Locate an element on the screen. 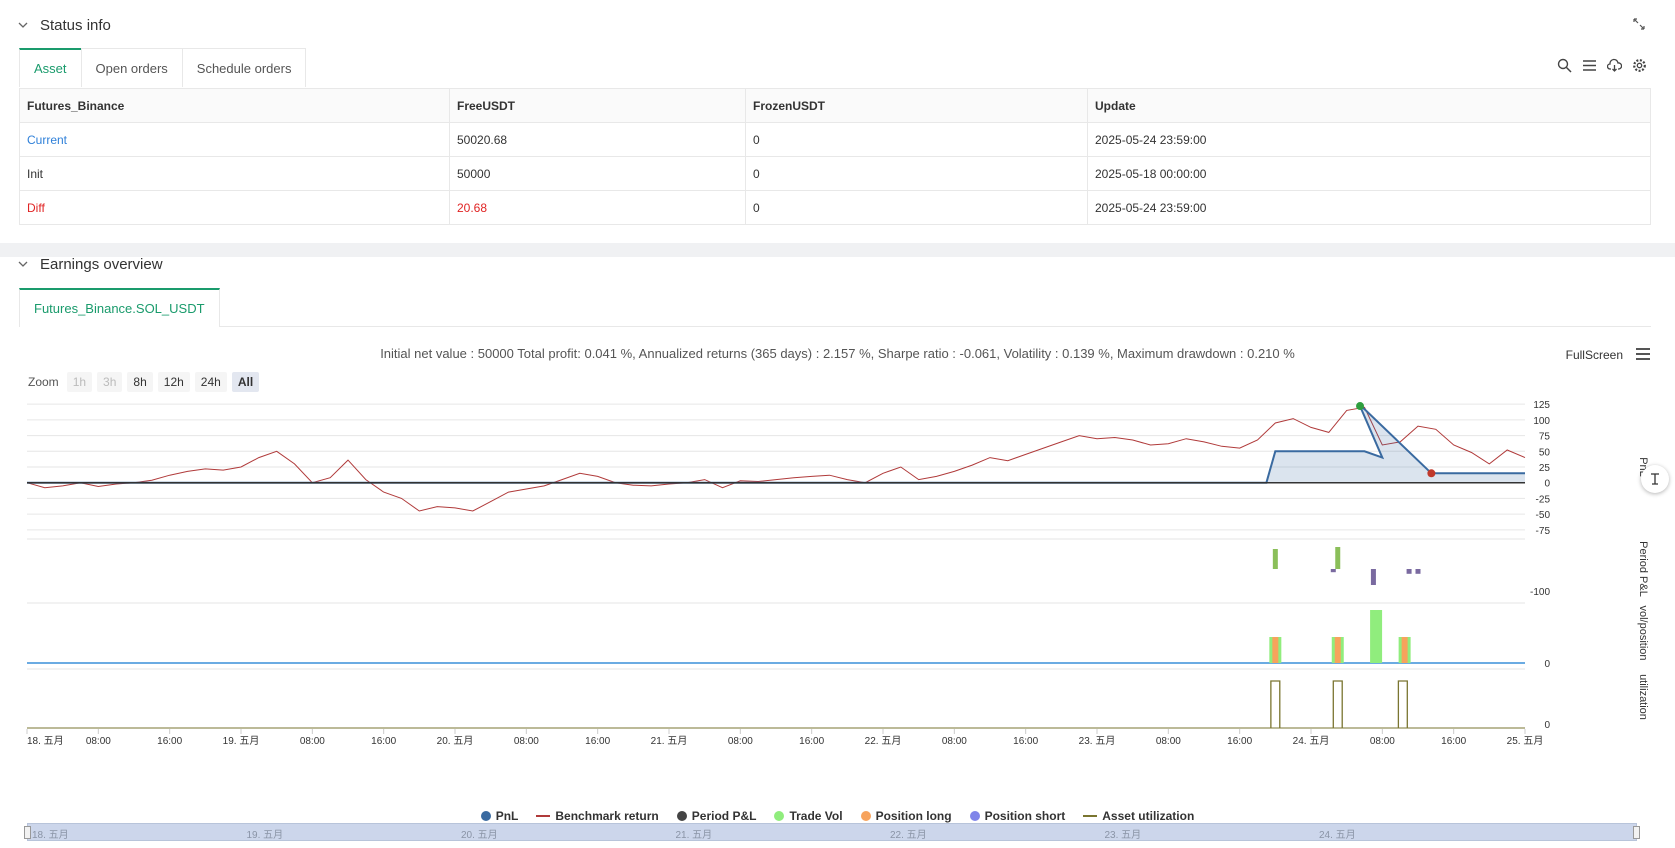 This screenshot has width=1675, height=848. help-icon is located at coordinates (1655, 479).